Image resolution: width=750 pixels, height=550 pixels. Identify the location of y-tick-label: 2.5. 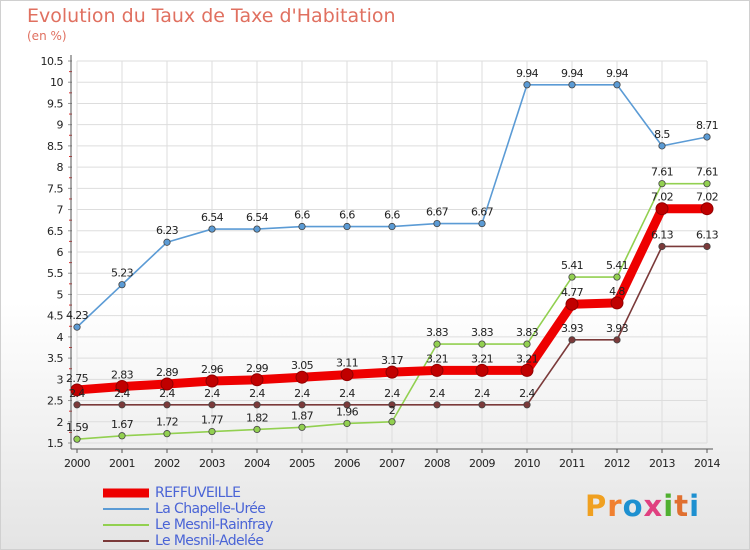
(55, 401).